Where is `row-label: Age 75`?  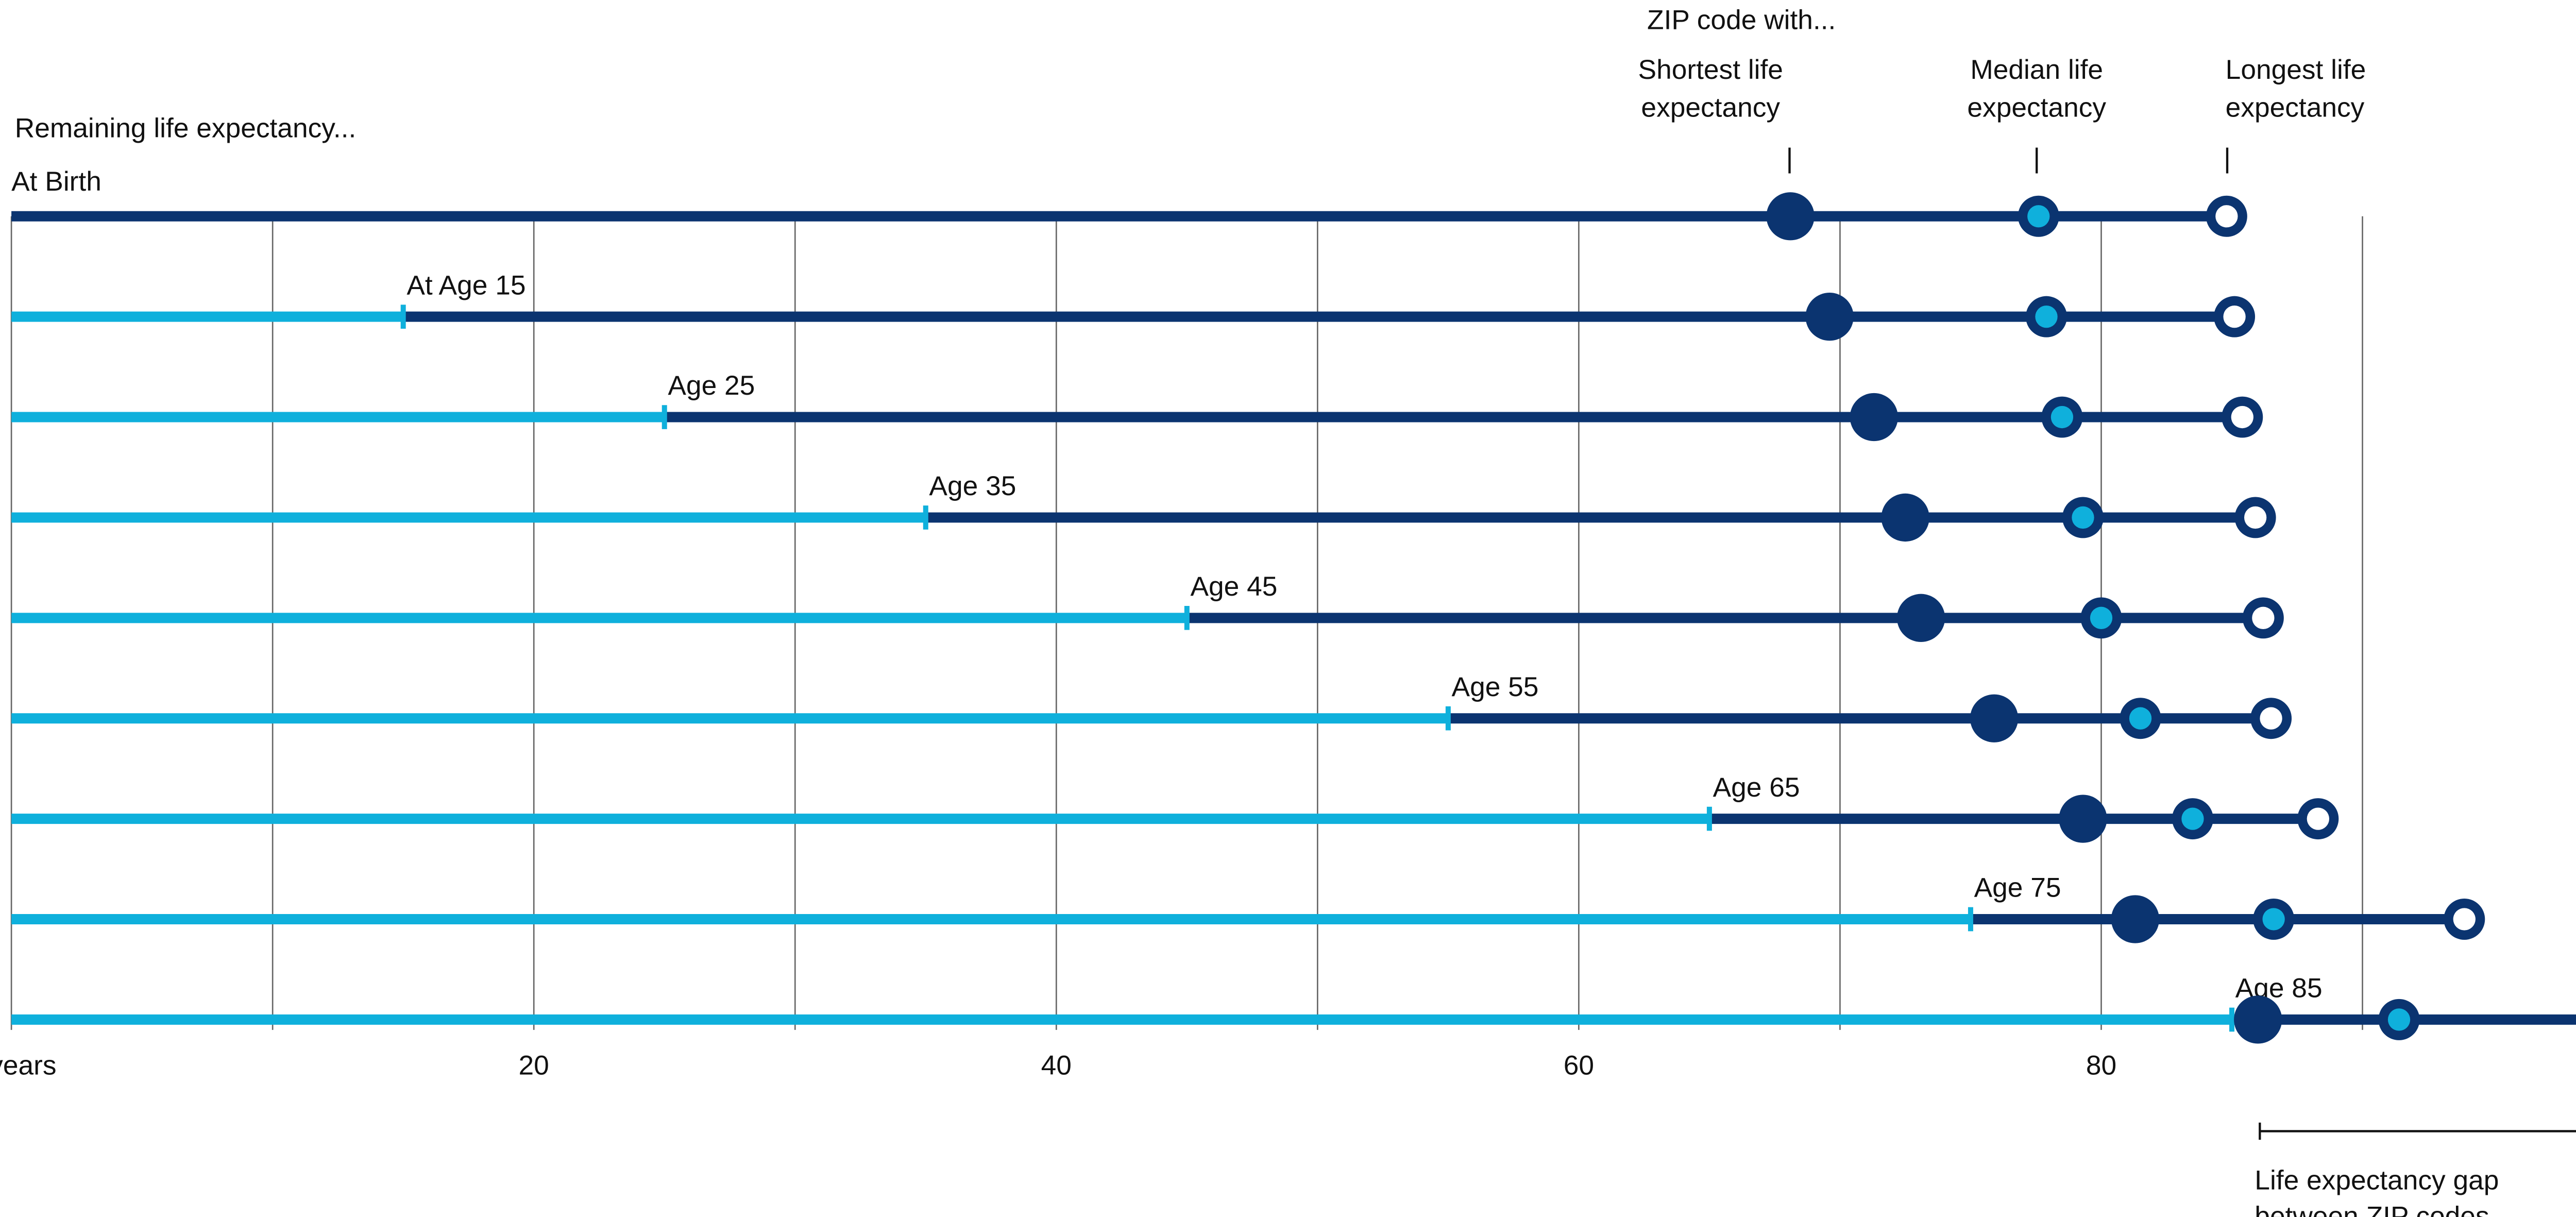
row-label: Age 75 is located at coordinates (2017, 888).